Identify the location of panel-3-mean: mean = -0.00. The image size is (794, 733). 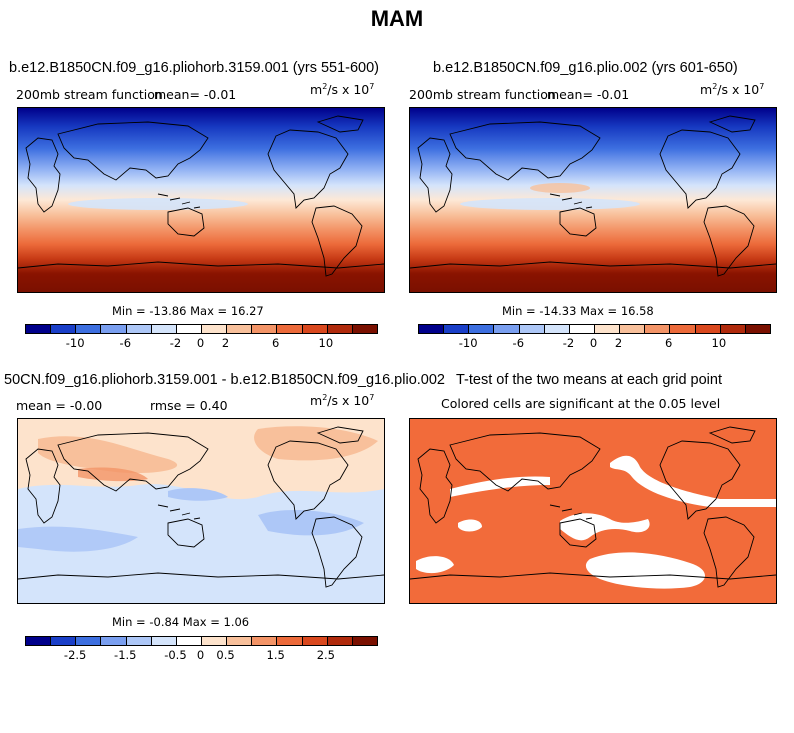
(59, 405).